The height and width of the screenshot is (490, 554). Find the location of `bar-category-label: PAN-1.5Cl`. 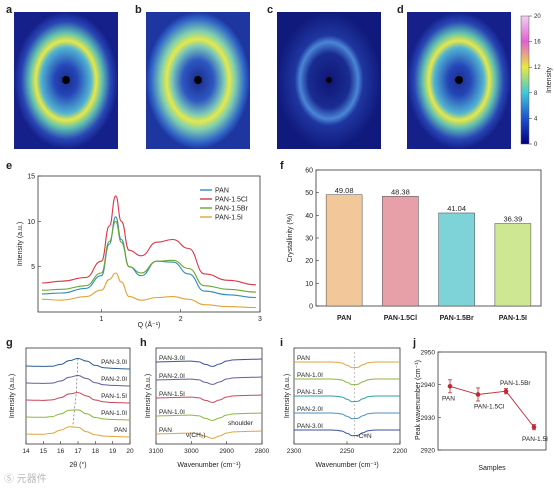

bar-category-label: PAN-1.5Cl is located at coordinates (400, 318).